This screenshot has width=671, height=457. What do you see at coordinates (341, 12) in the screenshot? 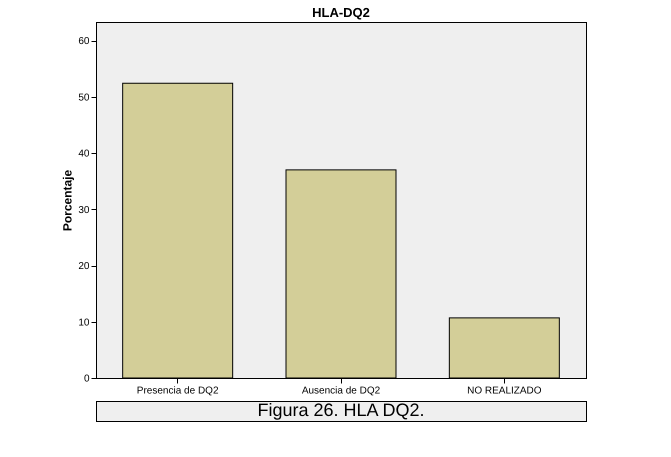
I see `chart-title: HLA-DQ2` at bounding box center [341, 12].